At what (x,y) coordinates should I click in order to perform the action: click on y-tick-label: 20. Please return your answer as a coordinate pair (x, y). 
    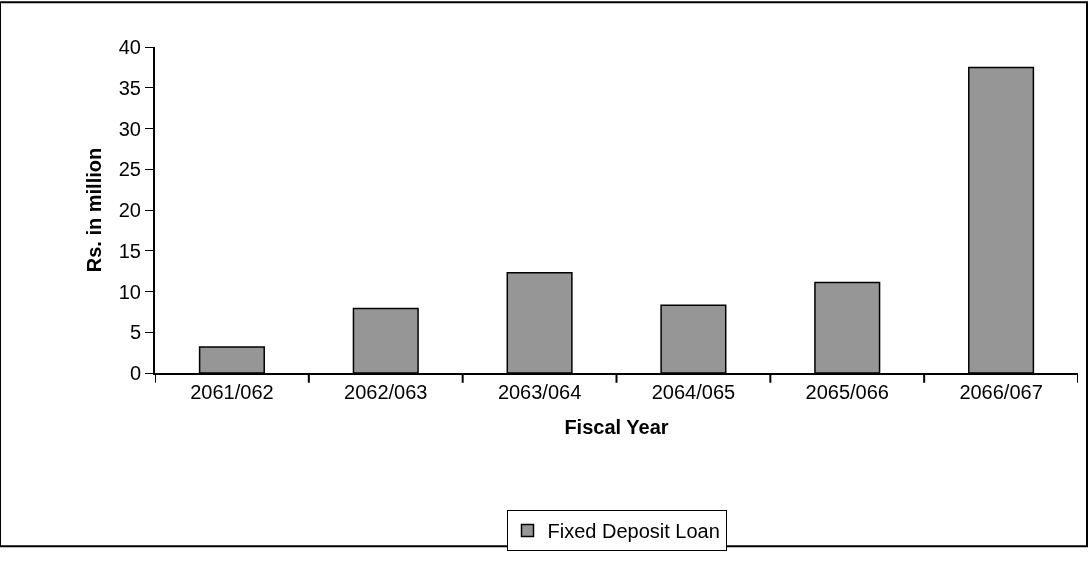
    Looking at the image, I should click on (129, 210).